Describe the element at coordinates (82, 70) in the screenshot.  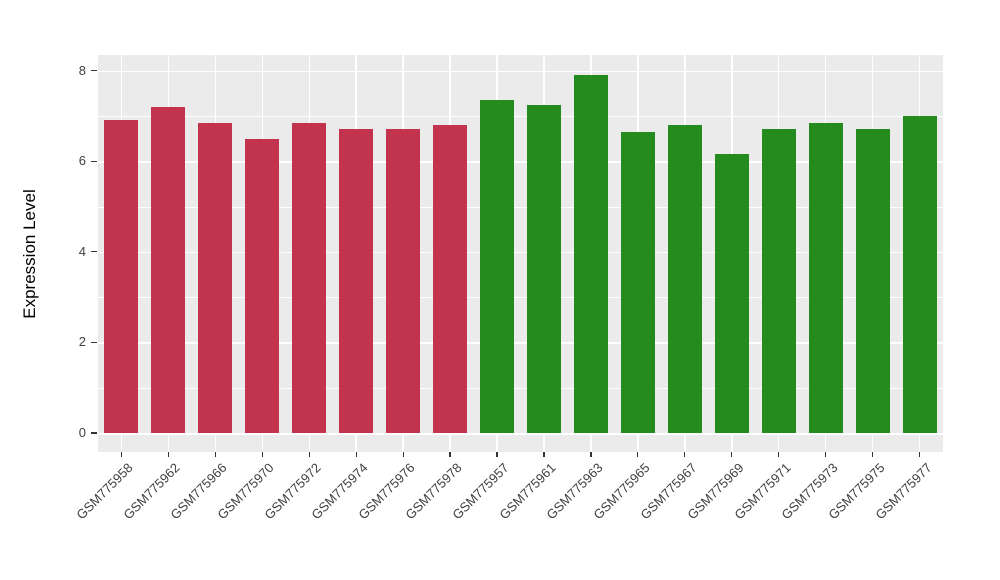
I see `y-tick-label-8: 8` at that location.